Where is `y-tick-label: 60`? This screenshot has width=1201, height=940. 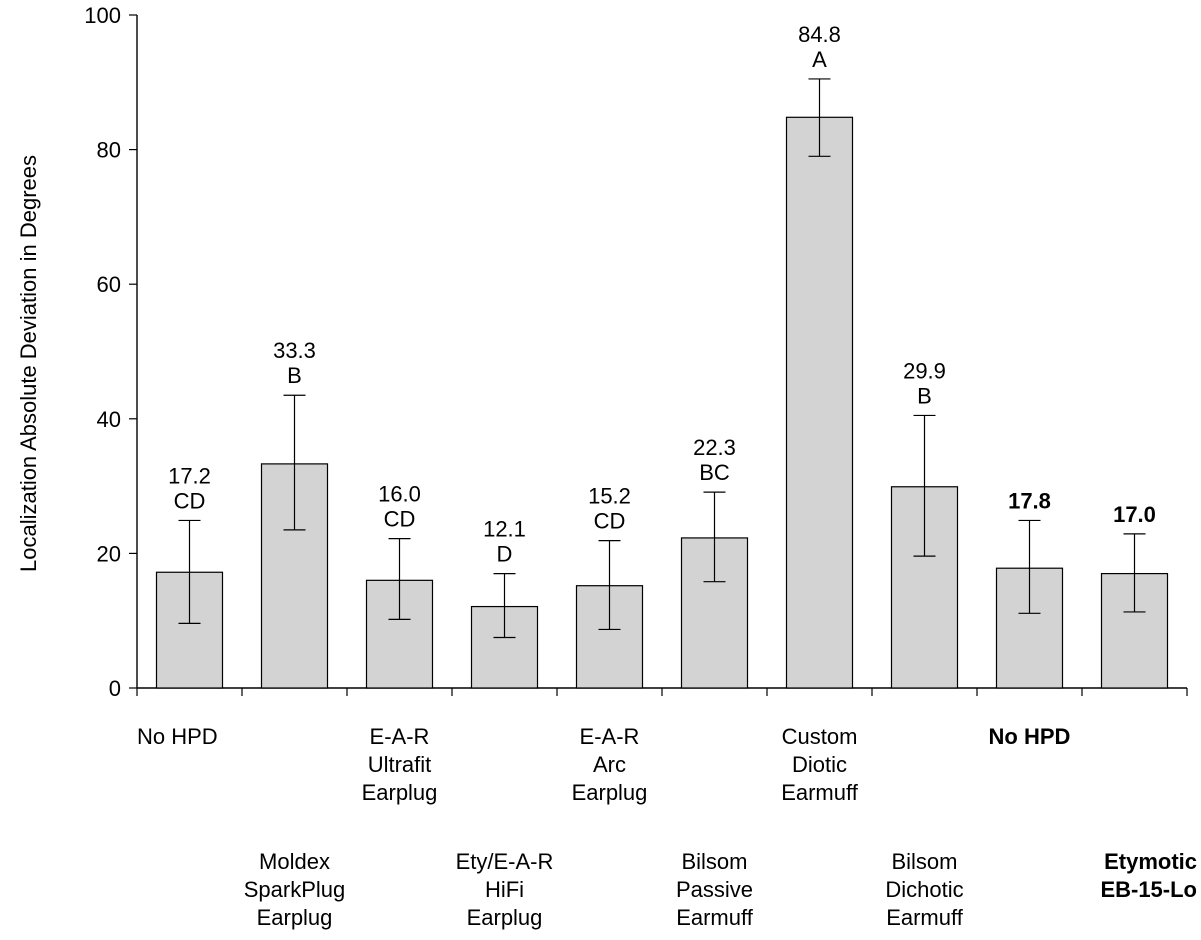
y-tick-label: 60 is located at coordinates (109, 284).